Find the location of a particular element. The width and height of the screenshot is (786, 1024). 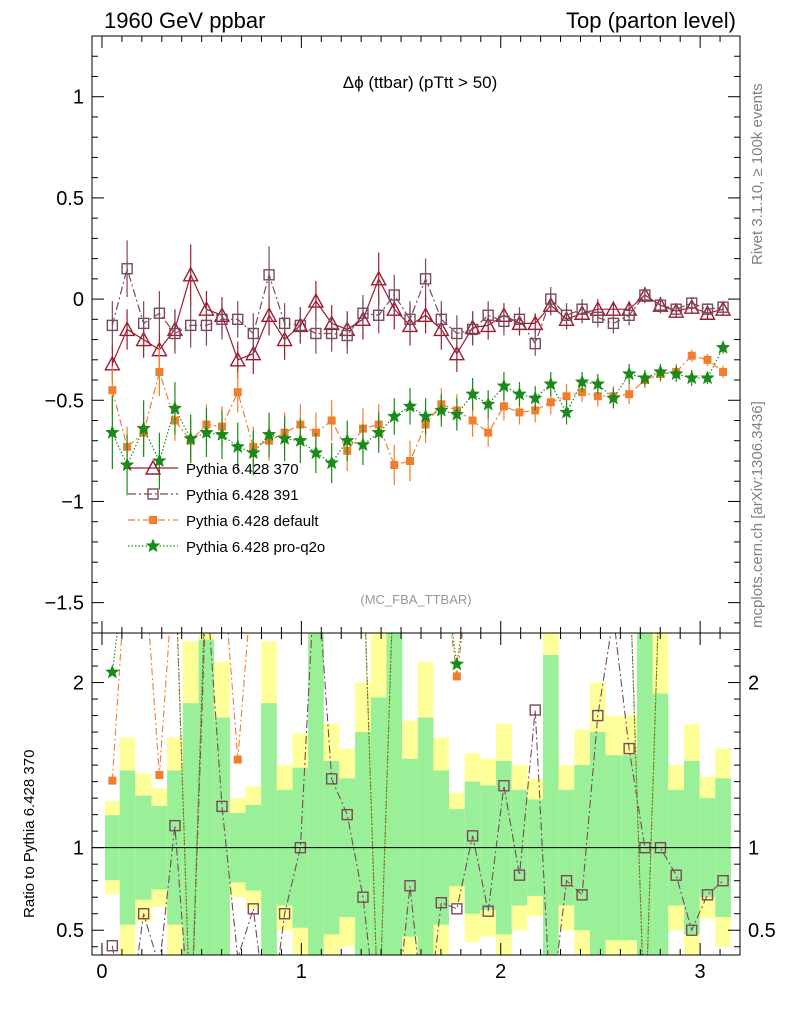

ratio-y-tick-label-right: 2 is located at coordinates (753, 684).